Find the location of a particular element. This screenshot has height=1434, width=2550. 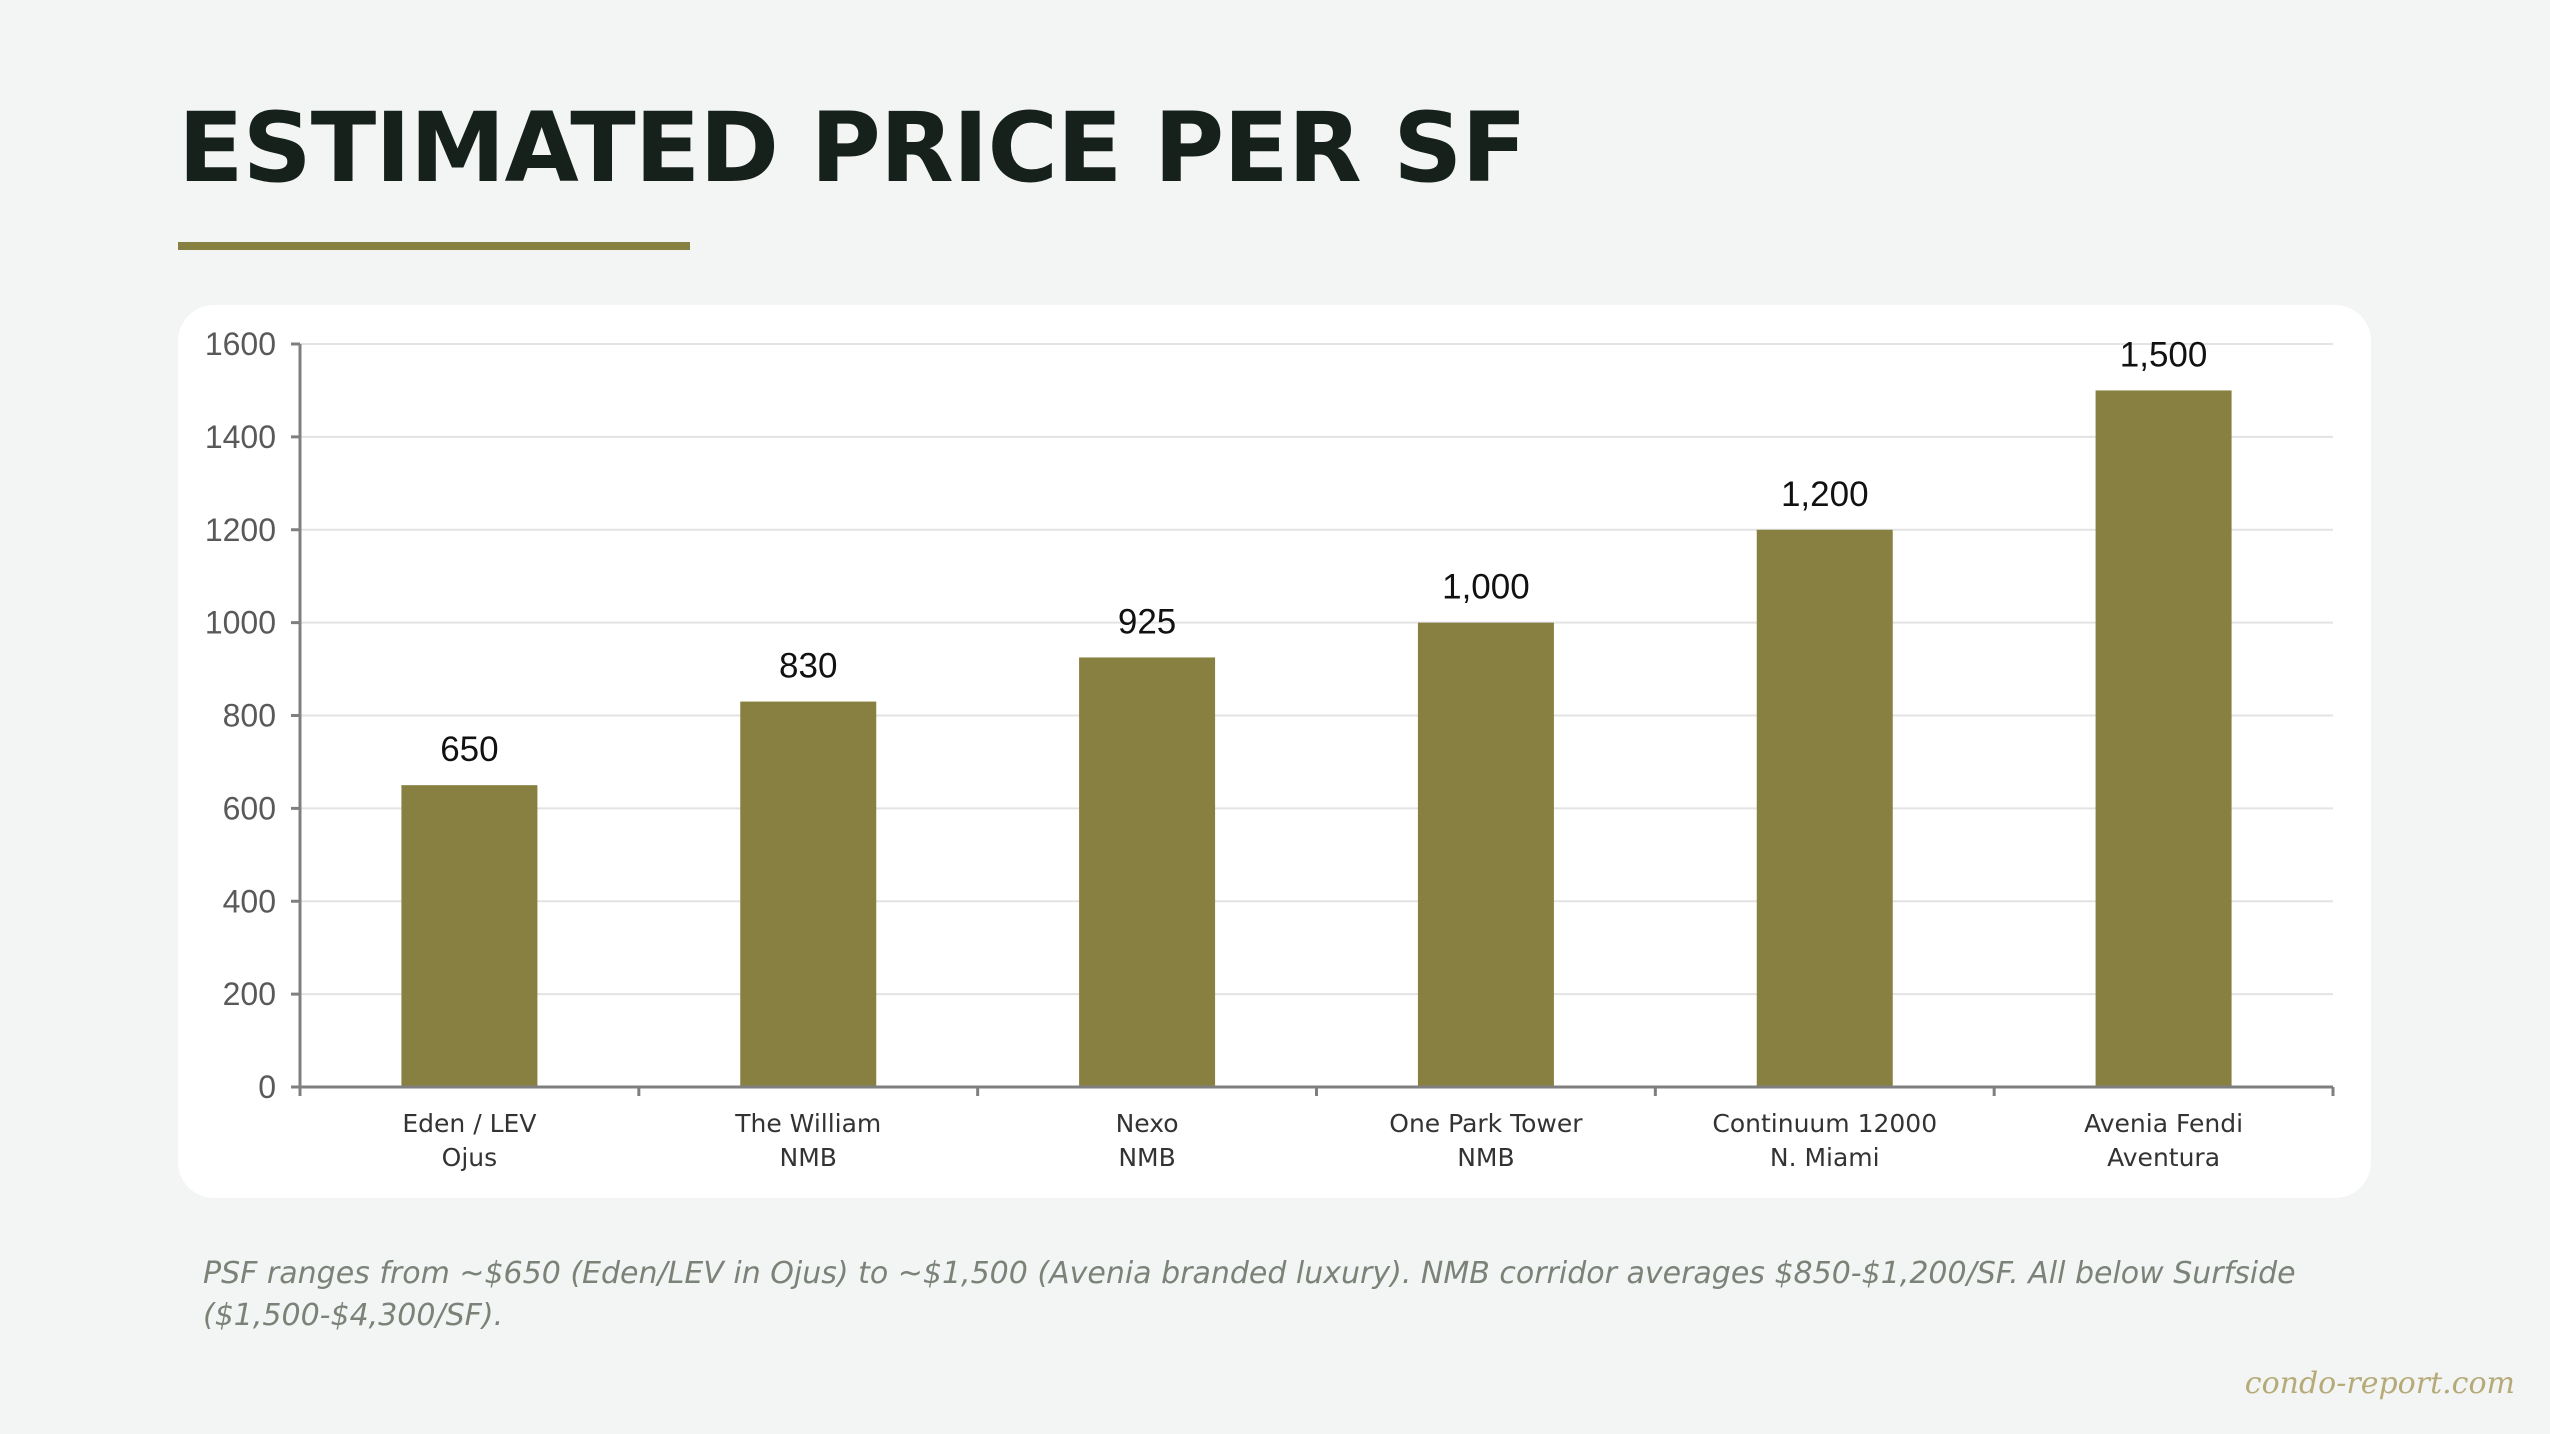

data-label: 830 is located at coordinates (808, 666).